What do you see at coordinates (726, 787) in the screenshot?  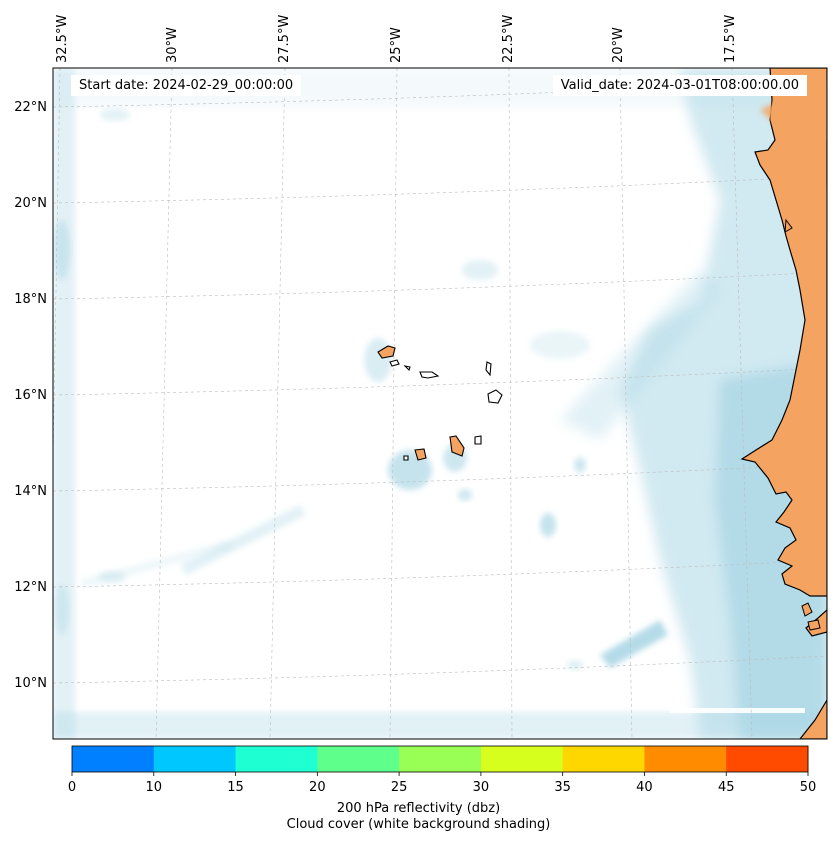 I see `colorbar-tick-label: 45` at bounding box center [726, 787].